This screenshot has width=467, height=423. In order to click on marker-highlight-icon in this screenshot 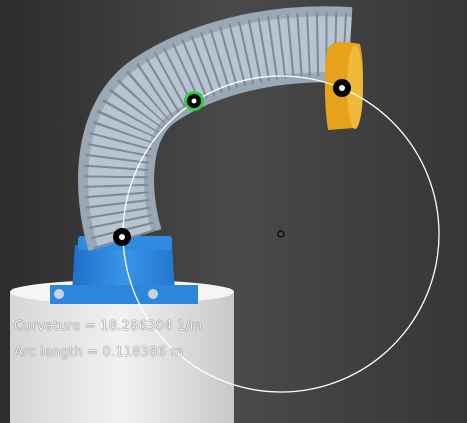, I will do `click(194, 101)`.